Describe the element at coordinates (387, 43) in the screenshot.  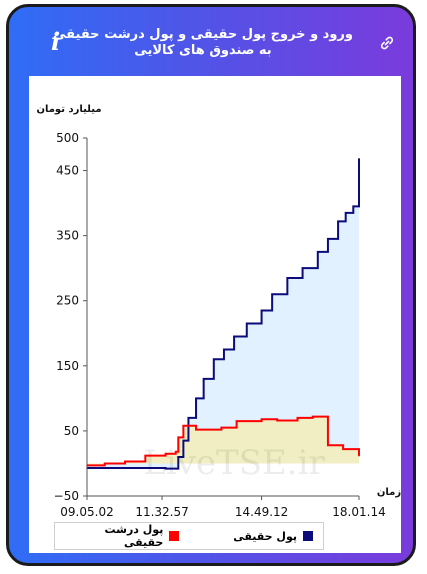
I see `link-icon` at that location.